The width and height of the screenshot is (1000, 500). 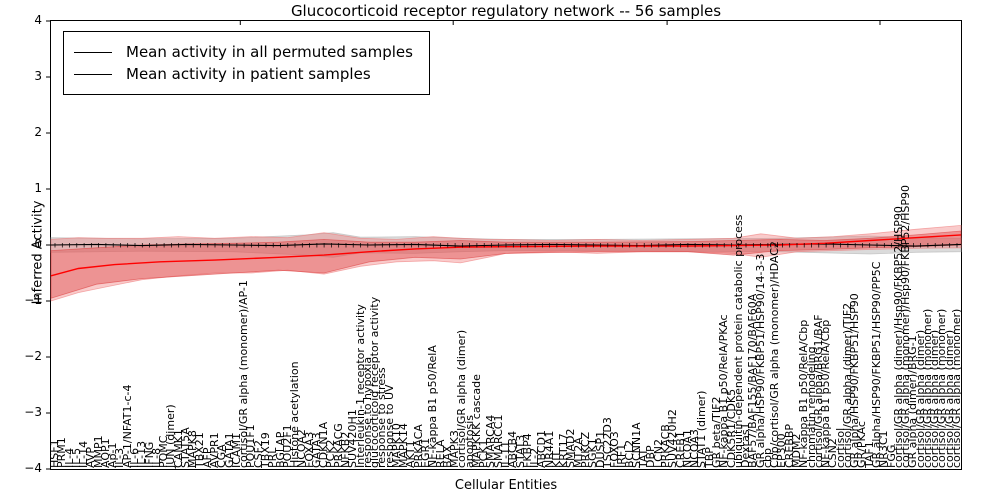 I want to click on entity-tick-marks, so click(x=506, y=245).